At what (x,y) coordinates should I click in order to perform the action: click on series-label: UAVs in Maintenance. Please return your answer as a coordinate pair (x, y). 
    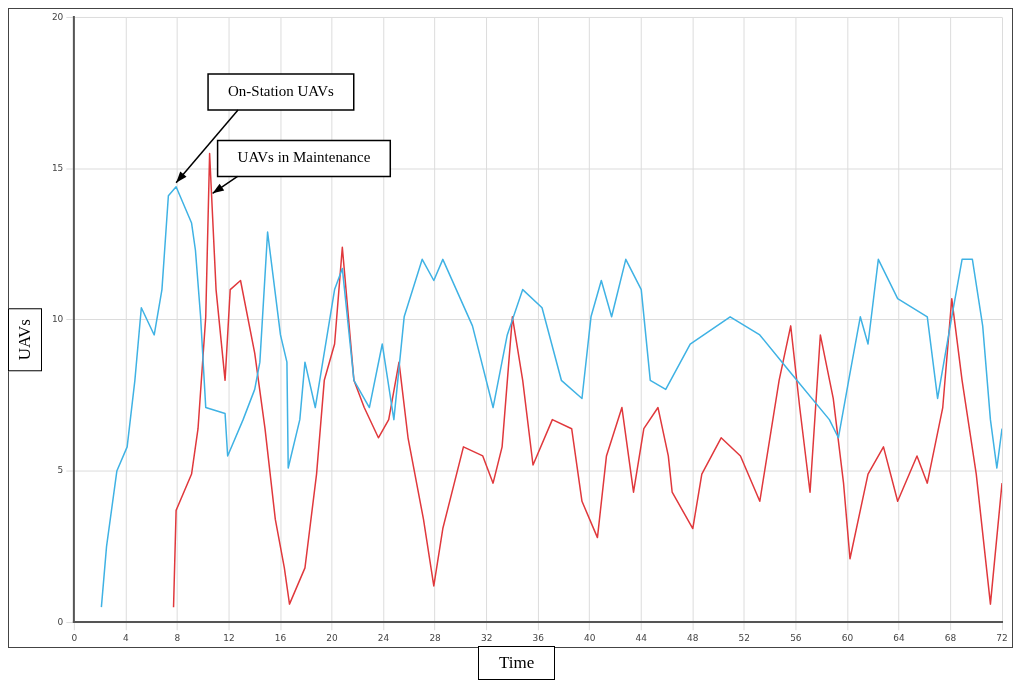
    Looking at the image, I should click on (304, 157).